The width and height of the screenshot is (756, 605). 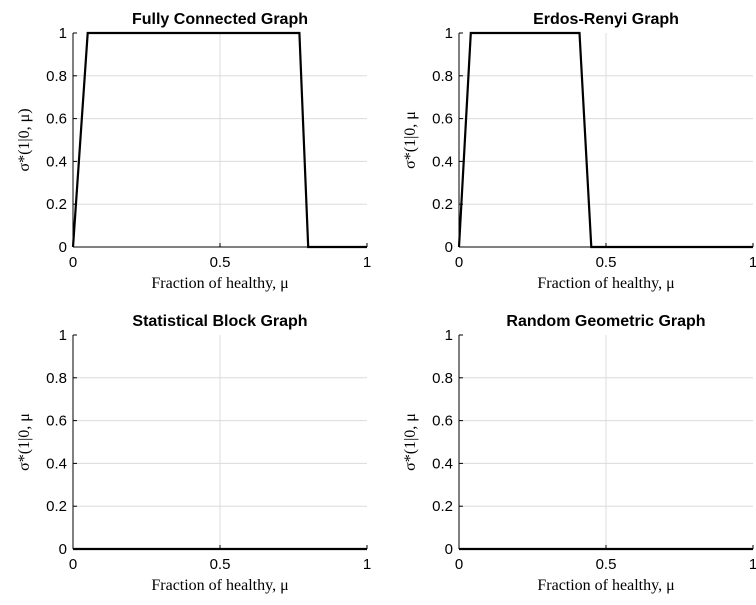 I want to click on chart-title: Fully Connected Graph, so click(x=220, y=19).